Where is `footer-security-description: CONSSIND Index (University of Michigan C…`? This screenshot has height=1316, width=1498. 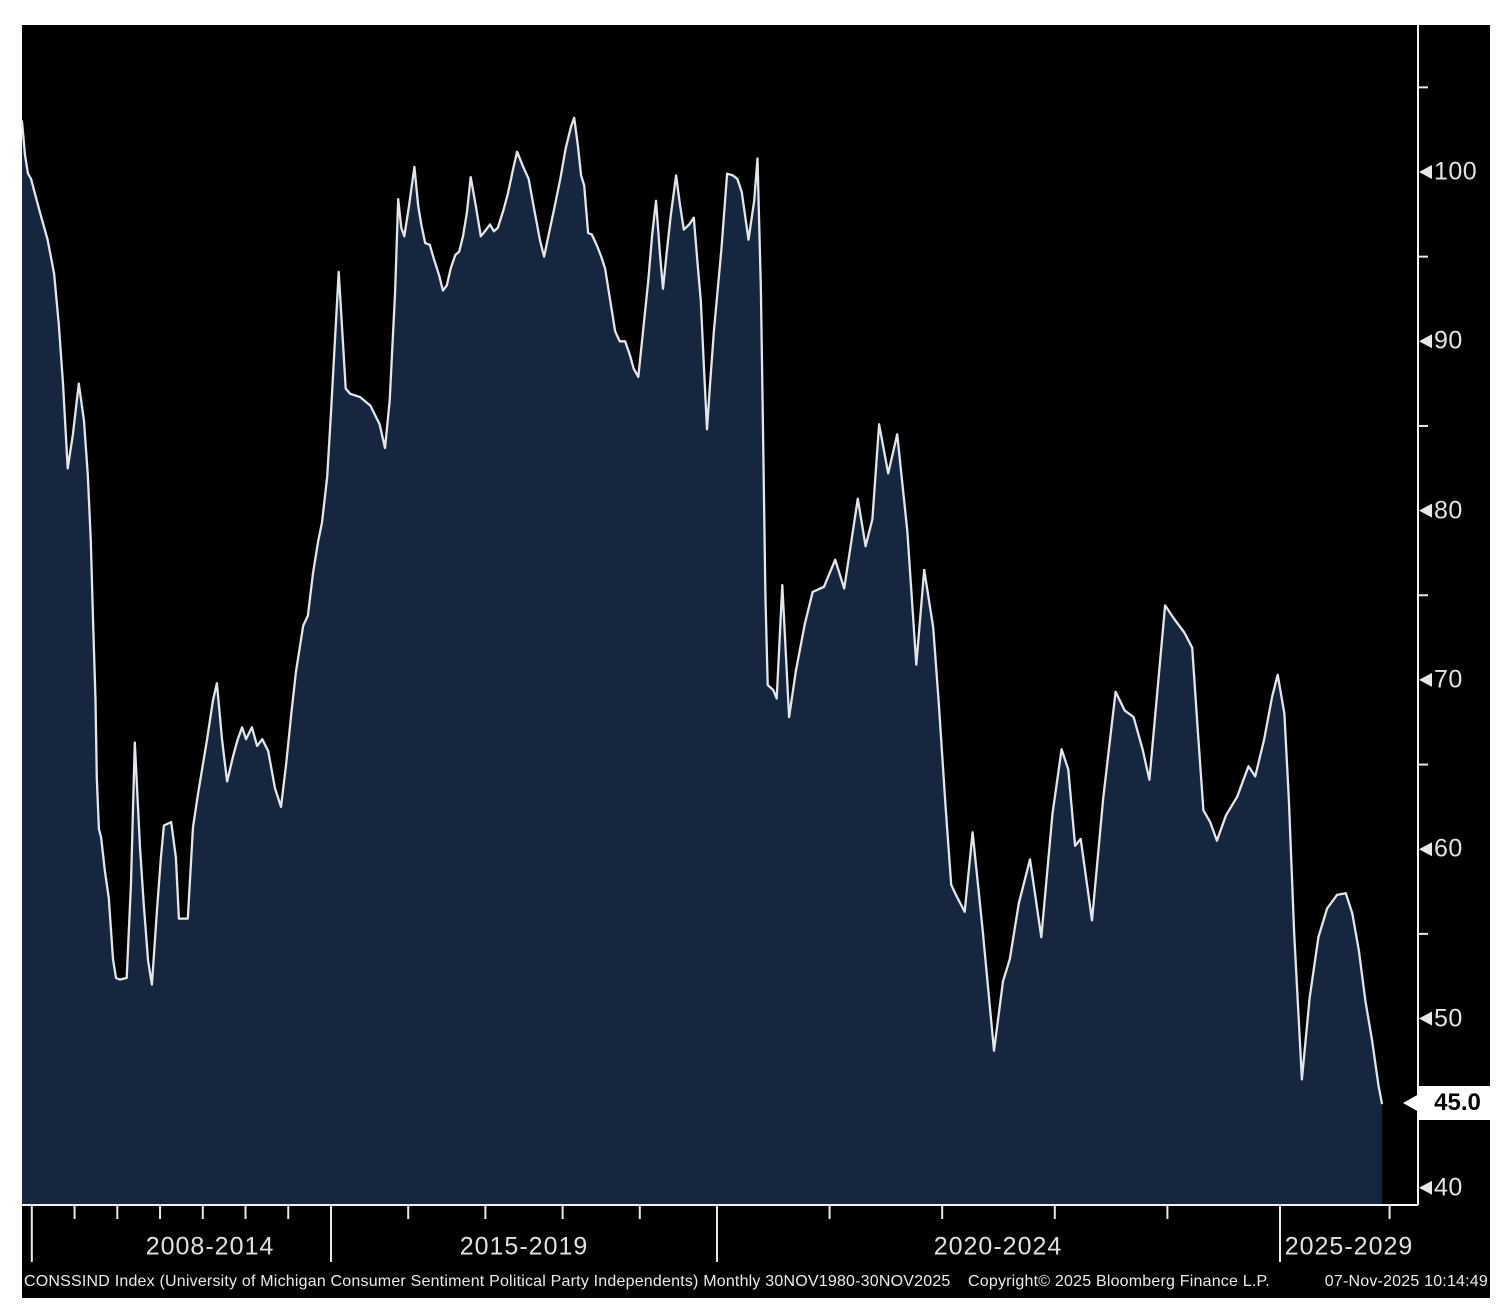
footer-security-description: CONSSIND Index (University of Michigan C… is located at coordinates (487, 1281).